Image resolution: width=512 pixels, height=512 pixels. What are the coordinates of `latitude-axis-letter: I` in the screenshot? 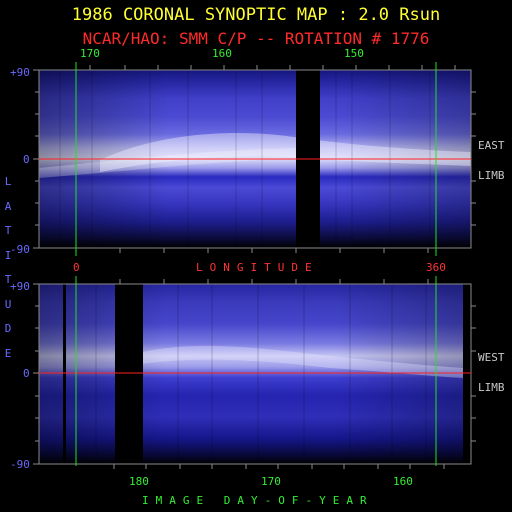 It's located at (8, 255).